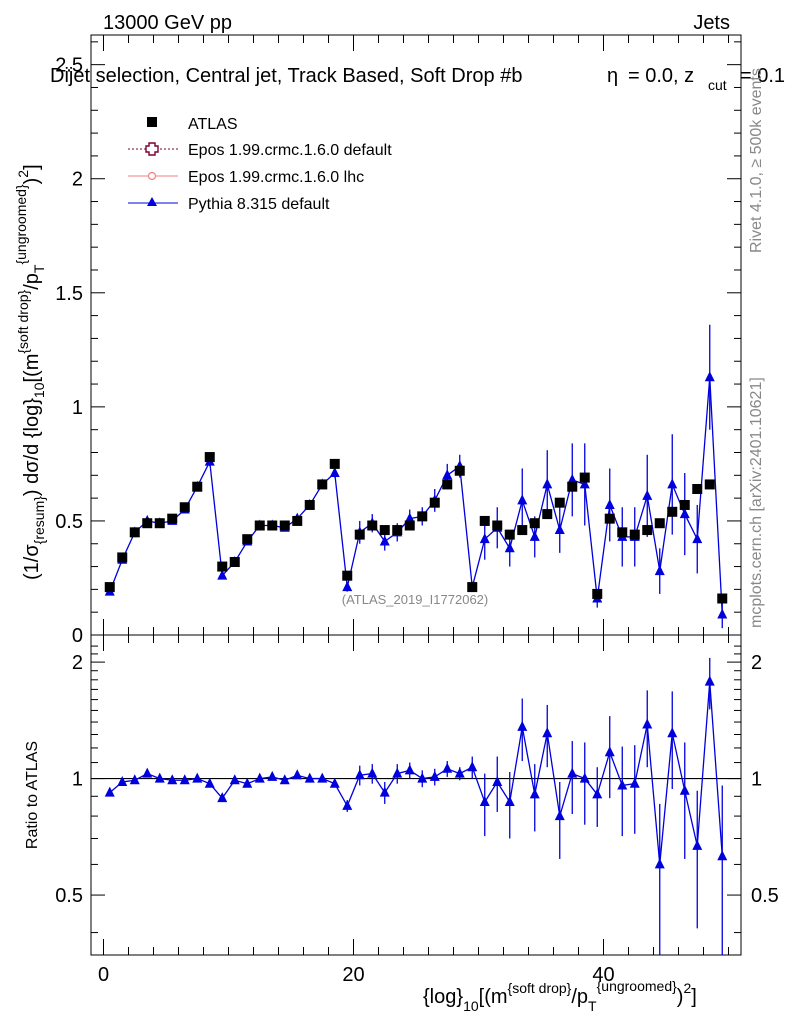 Image resolution: width=786 pixels, height=1024 pixels. Describe the element at coordinates (167, 23) in the screenshot. I see `energy-label: 13000 GeV pp` at that location.